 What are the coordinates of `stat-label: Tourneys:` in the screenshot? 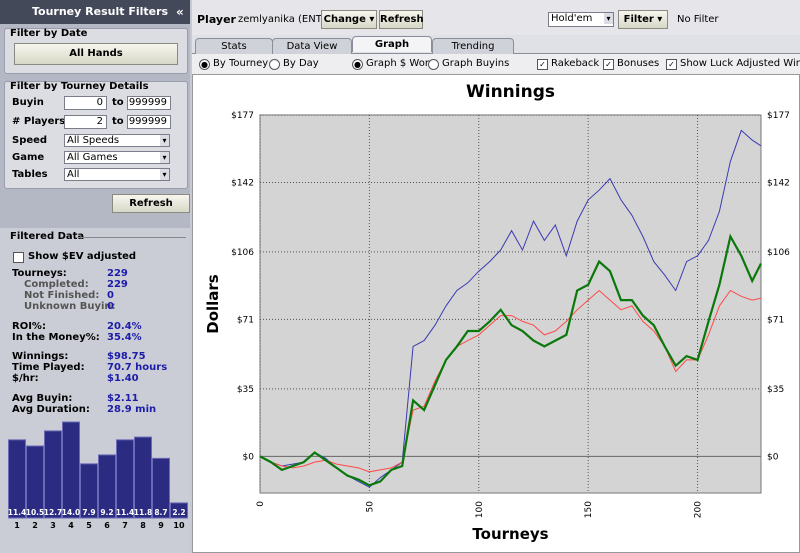 It's located at (39, 273).